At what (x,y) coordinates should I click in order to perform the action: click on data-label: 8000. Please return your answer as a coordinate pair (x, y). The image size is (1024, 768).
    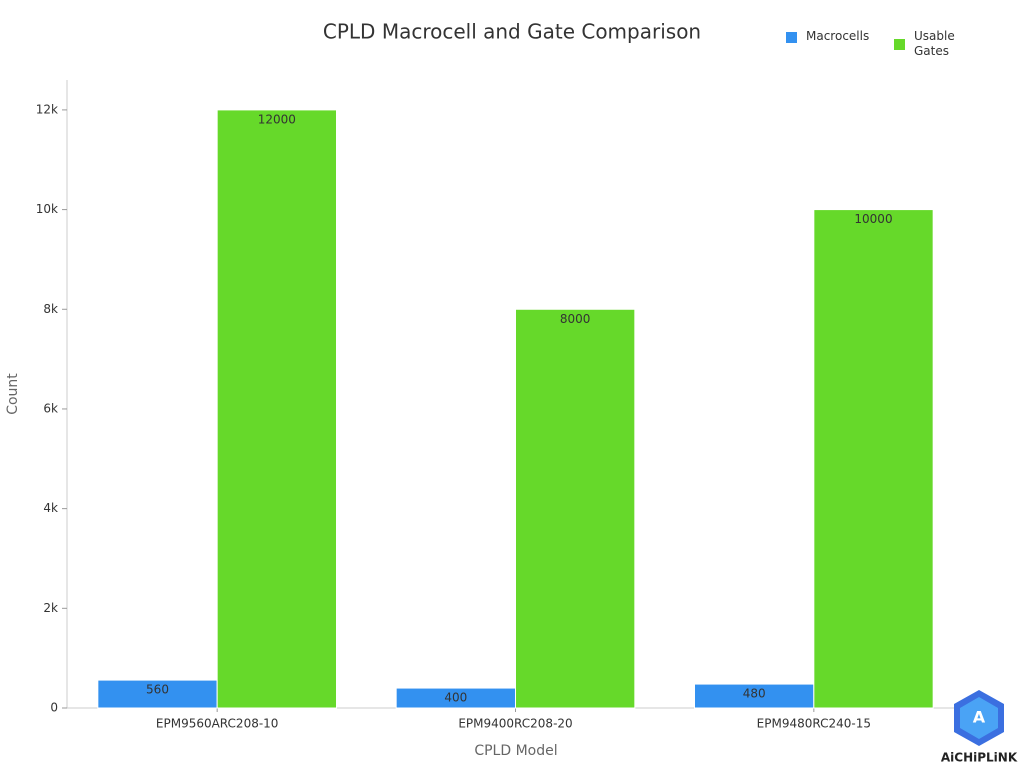
    Looking at the image, I should click on (575, 319).